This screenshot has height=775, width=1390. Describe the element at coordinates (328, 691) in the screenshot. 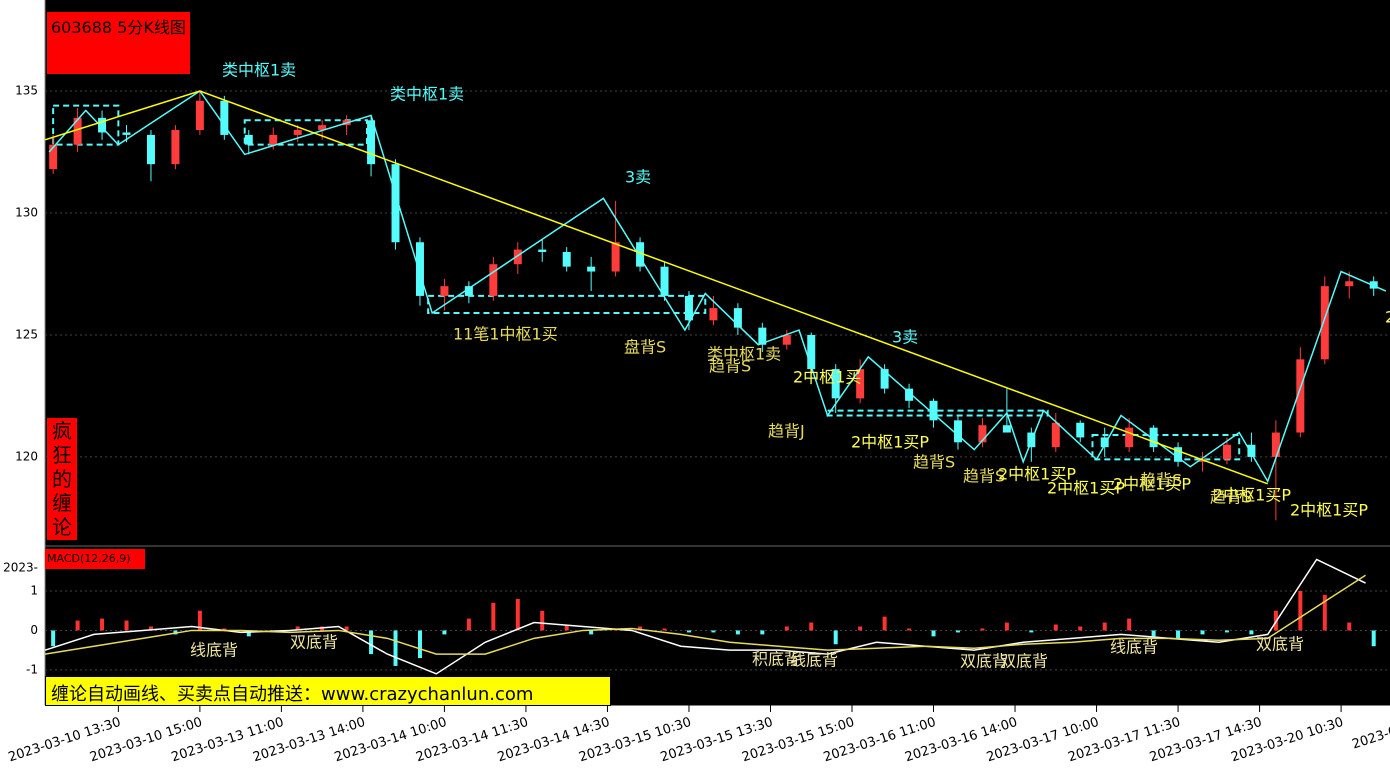

I see `banner: 缠论自动画线、买卖点自动推送：www.crazychanlun.com` at that location.